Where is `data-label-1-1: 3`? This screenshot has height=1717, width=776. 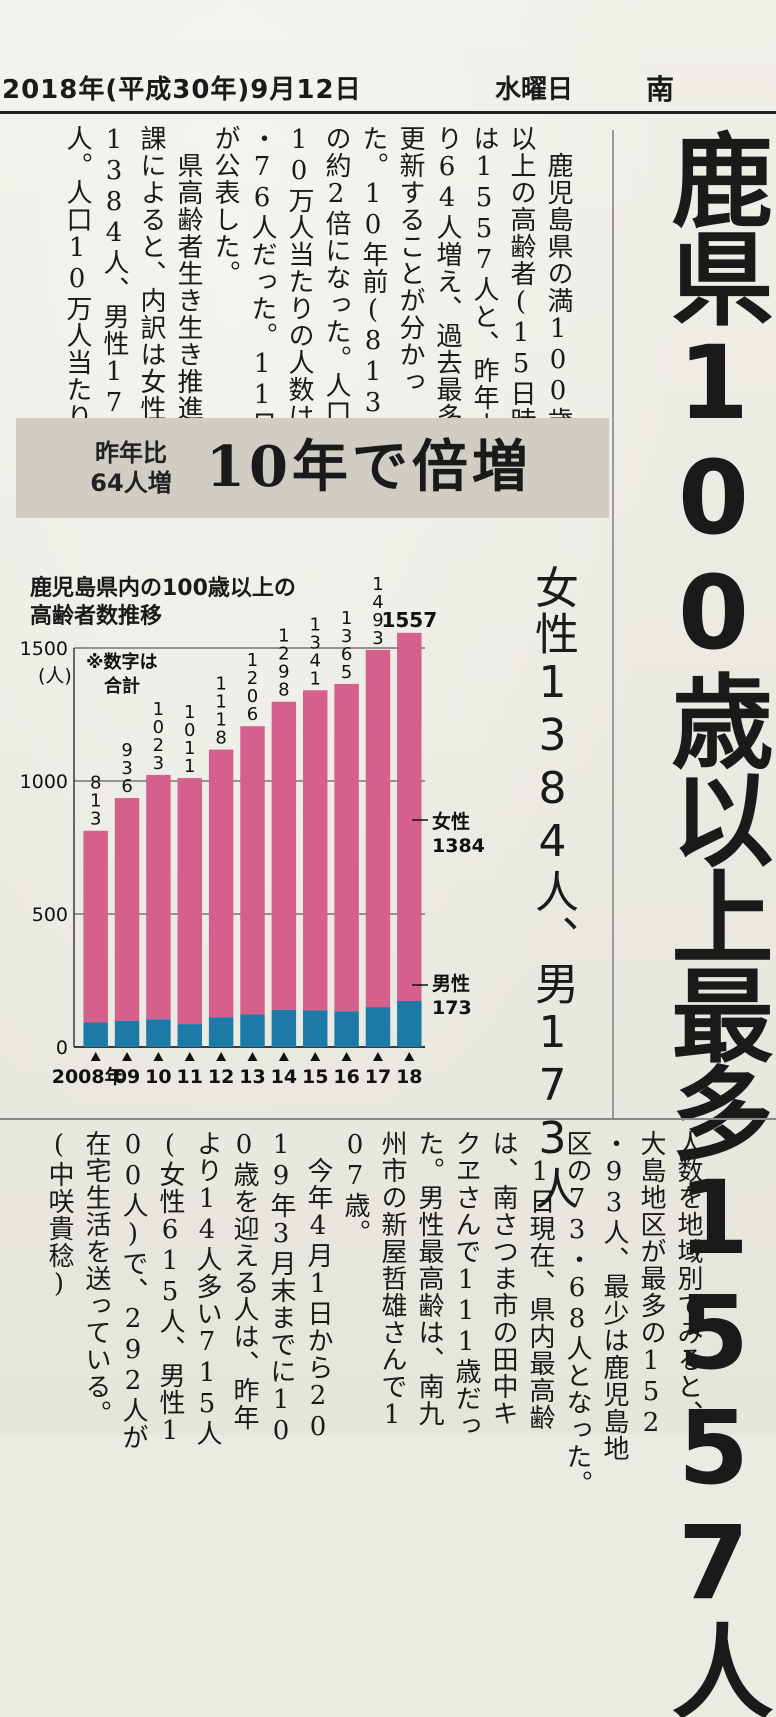 data-label-1-1: 3 is located at coordinates (126, 768).